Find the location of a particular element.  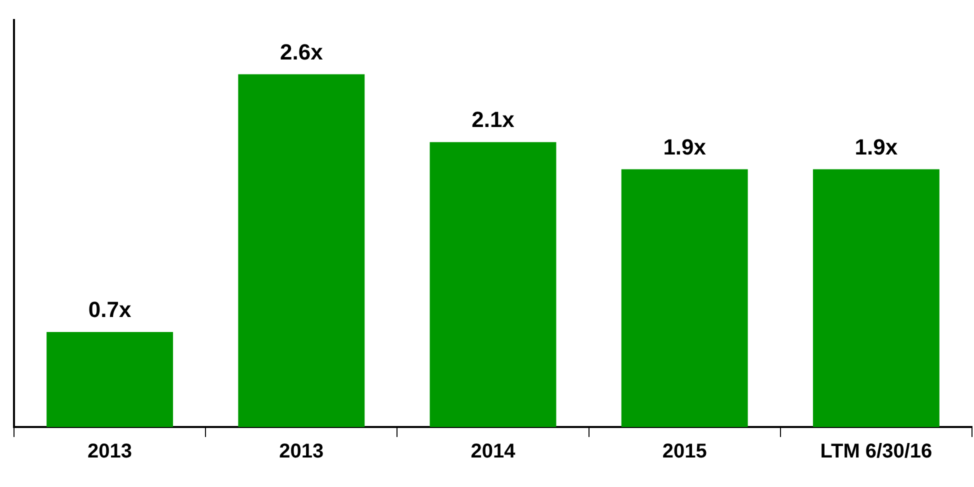

x-tick-label: 2014 is located at coordinates (493, 451).